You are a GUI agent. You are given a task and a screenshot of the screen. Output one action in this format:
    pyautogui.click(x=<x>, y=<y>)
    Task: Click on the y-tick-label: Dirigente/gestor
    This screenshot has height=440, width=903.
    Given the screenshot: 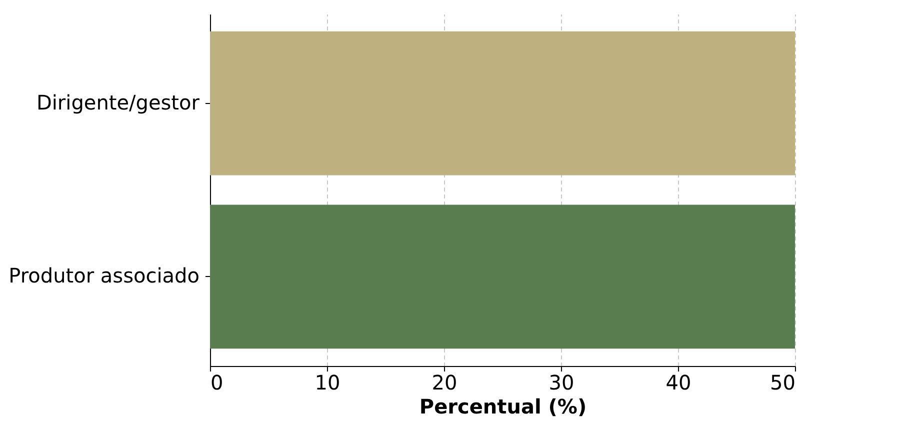 What is the action you would take?
    pyautogui.click(x=118, y=102)
    